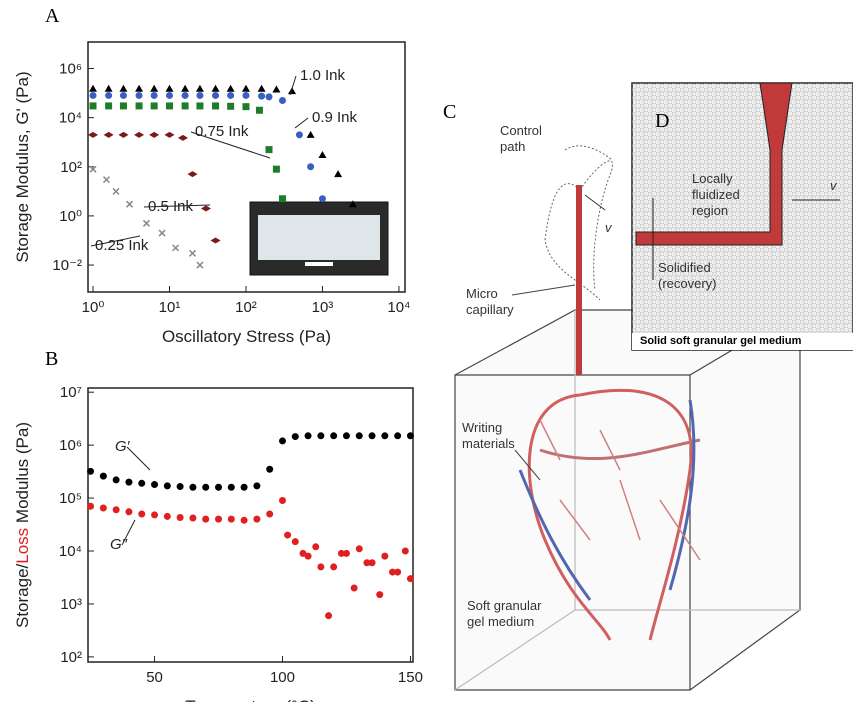 This screenshot has height=702, width=853. I want to click on x-axis-label: Temperature (°C), so click(250, 699).